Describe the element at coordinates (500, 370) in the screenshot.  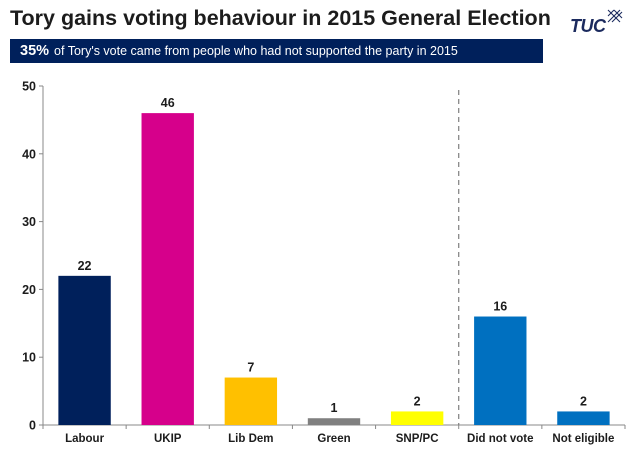
I see `bar-did-not-vote` at that location.